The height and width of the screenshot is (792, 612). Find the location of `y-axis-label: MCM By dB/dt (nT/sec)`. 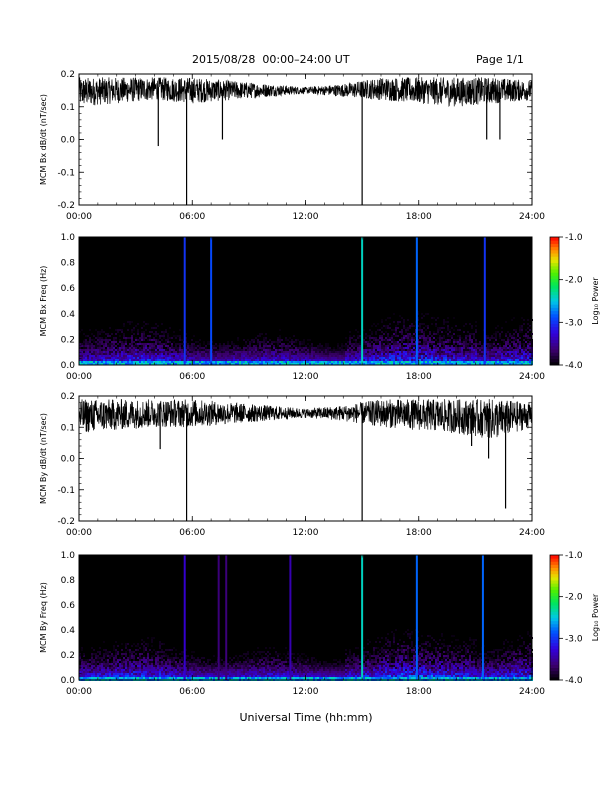

y-axis-label: MCM By dB/dt (nT/sec) is located at coordinates (43, 458).